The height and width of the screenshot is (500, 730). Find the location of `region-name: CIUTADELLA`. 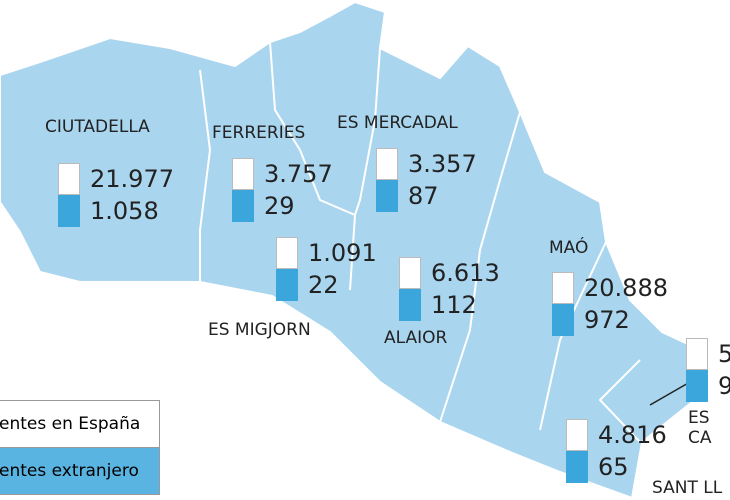

region-name: CIUTADELLA is located at coordinates (97, 127).